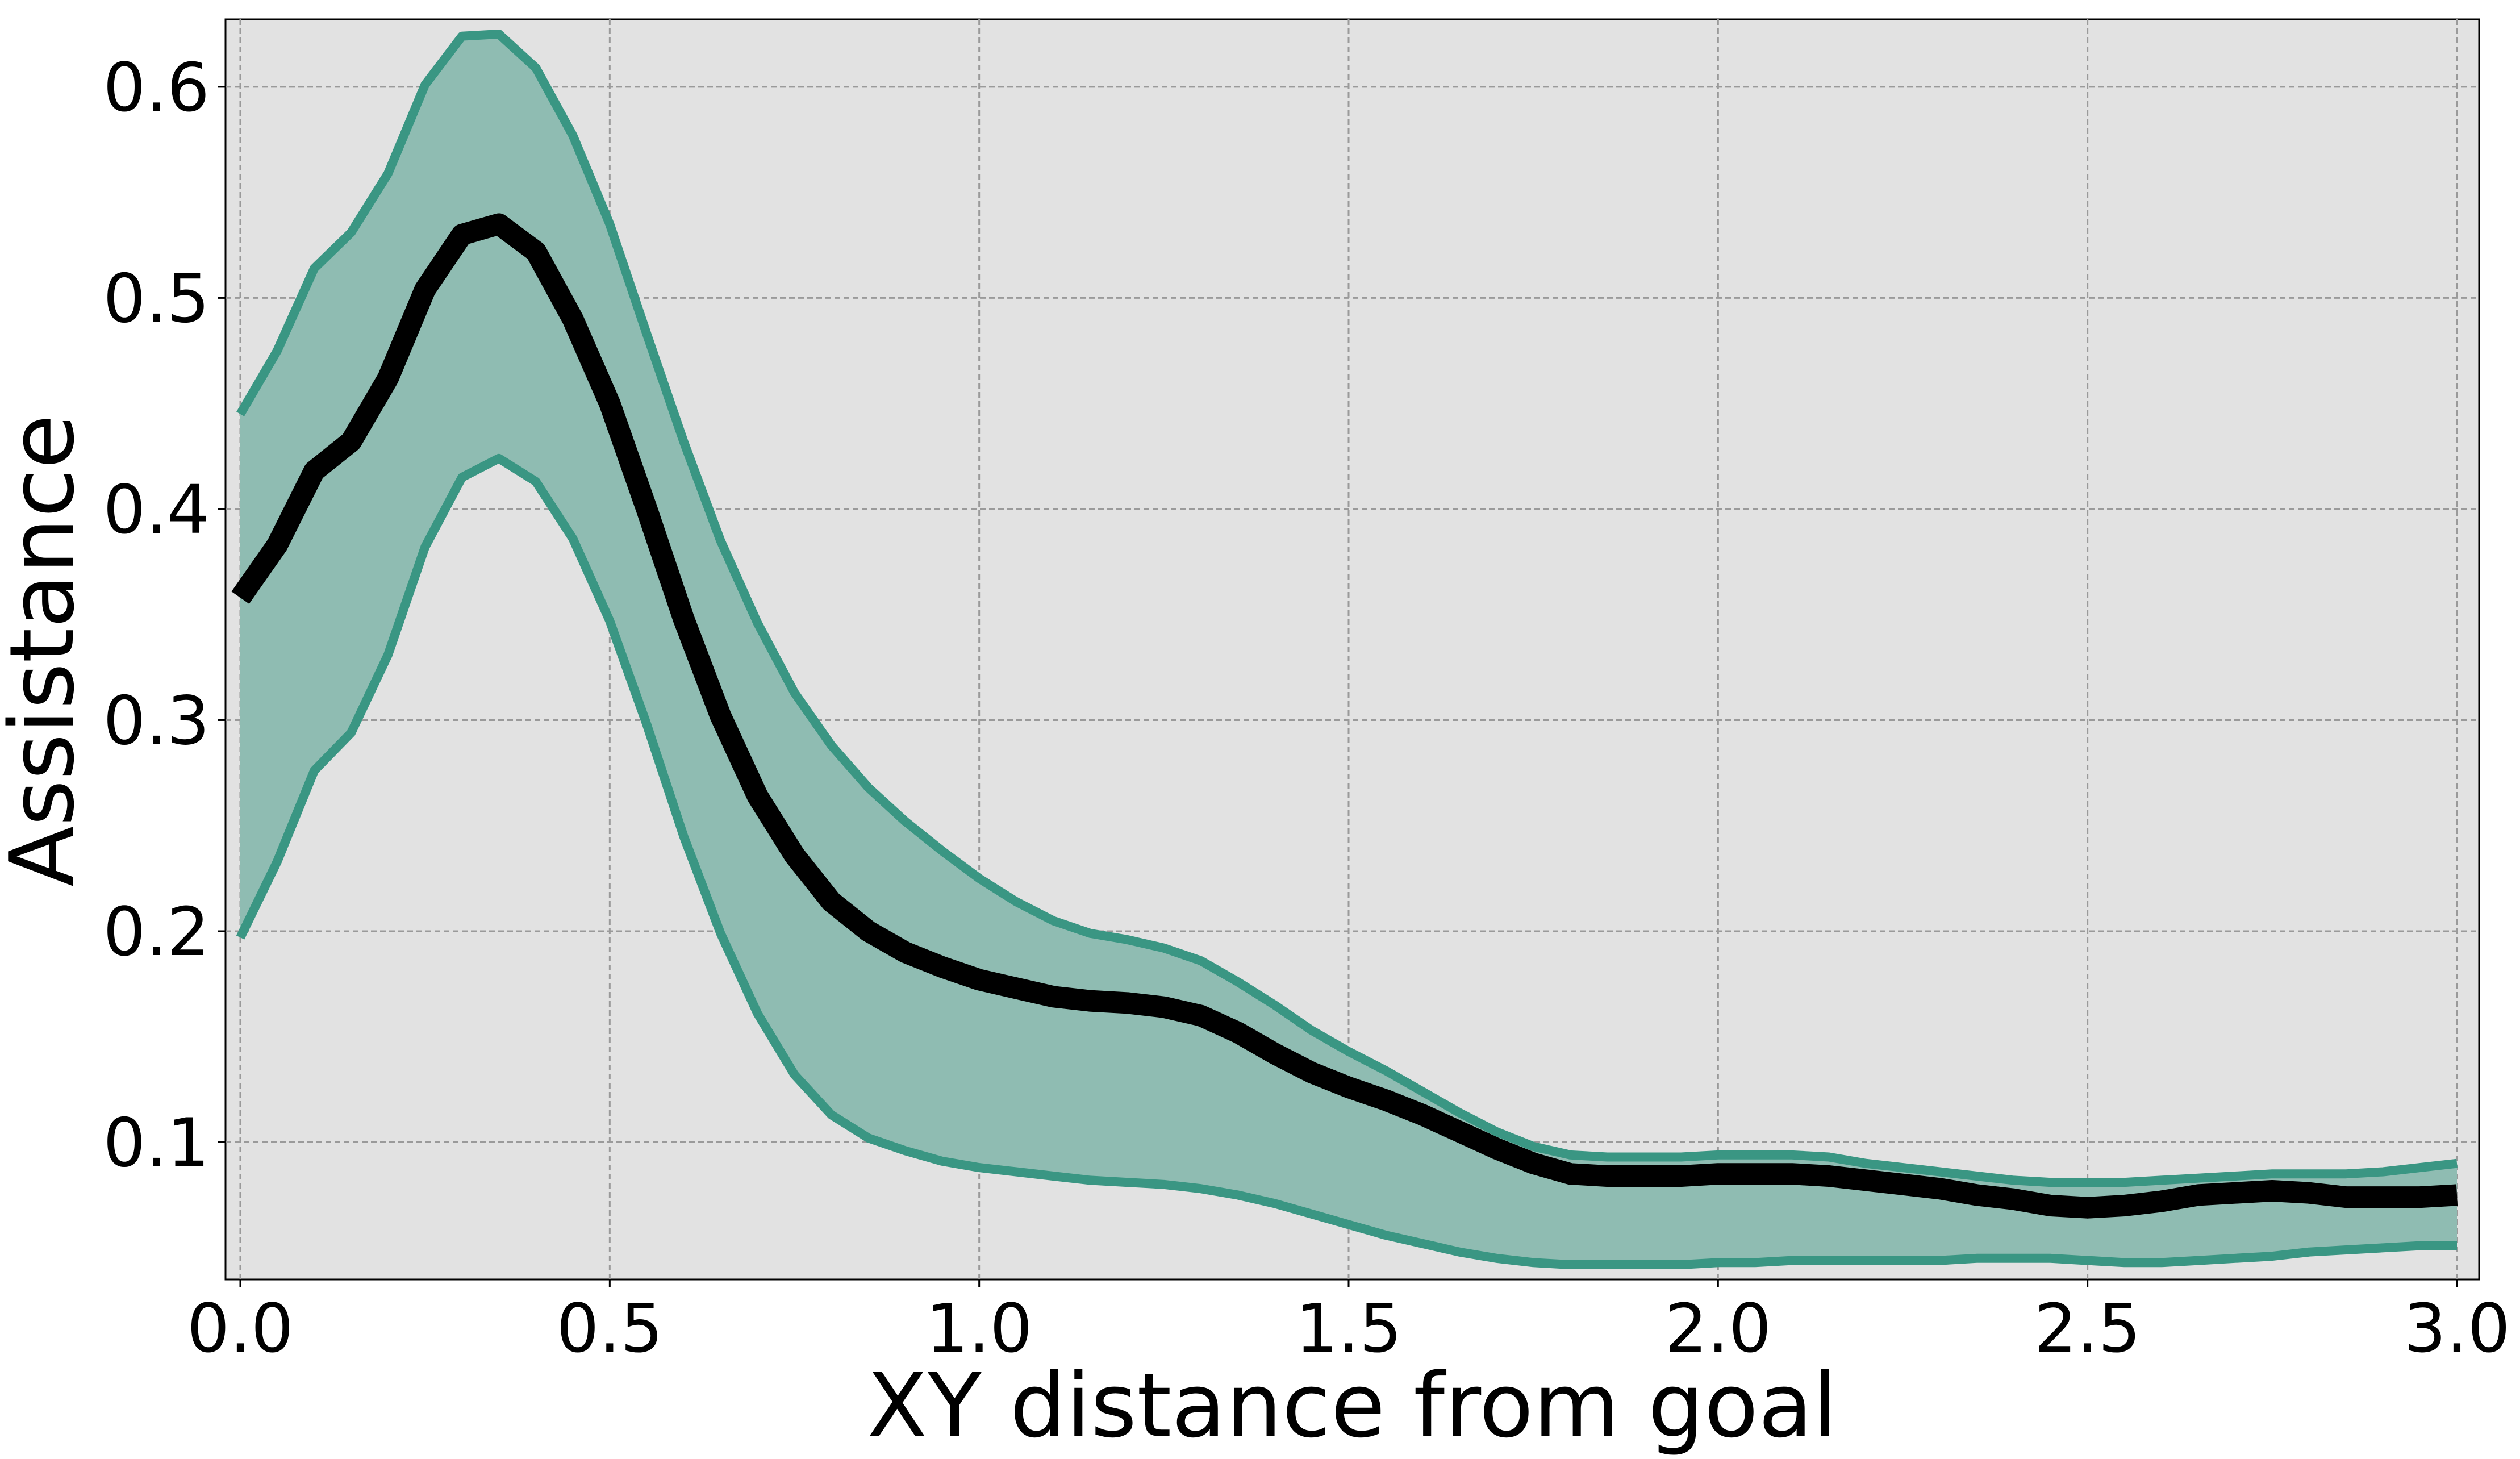  Describe the element at coordinates (156, 932) in the screenshot. I see `y-tick-label: 0.2` at that location.